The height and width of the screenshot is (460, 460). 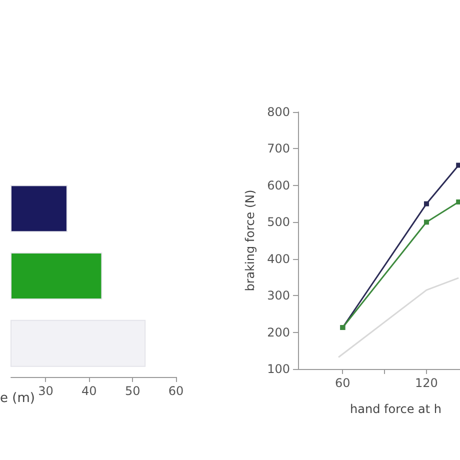 I want to click on y-tick-label: 100, so click(x=278, y=369).